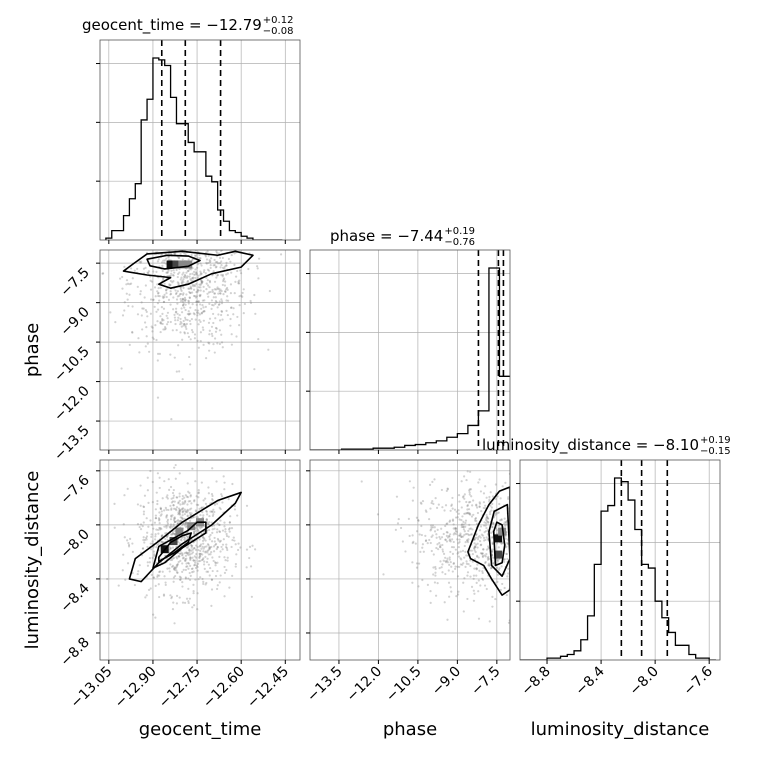  I want to click on panel-frame-geocent_time-geocent_time, so click(200, 140).